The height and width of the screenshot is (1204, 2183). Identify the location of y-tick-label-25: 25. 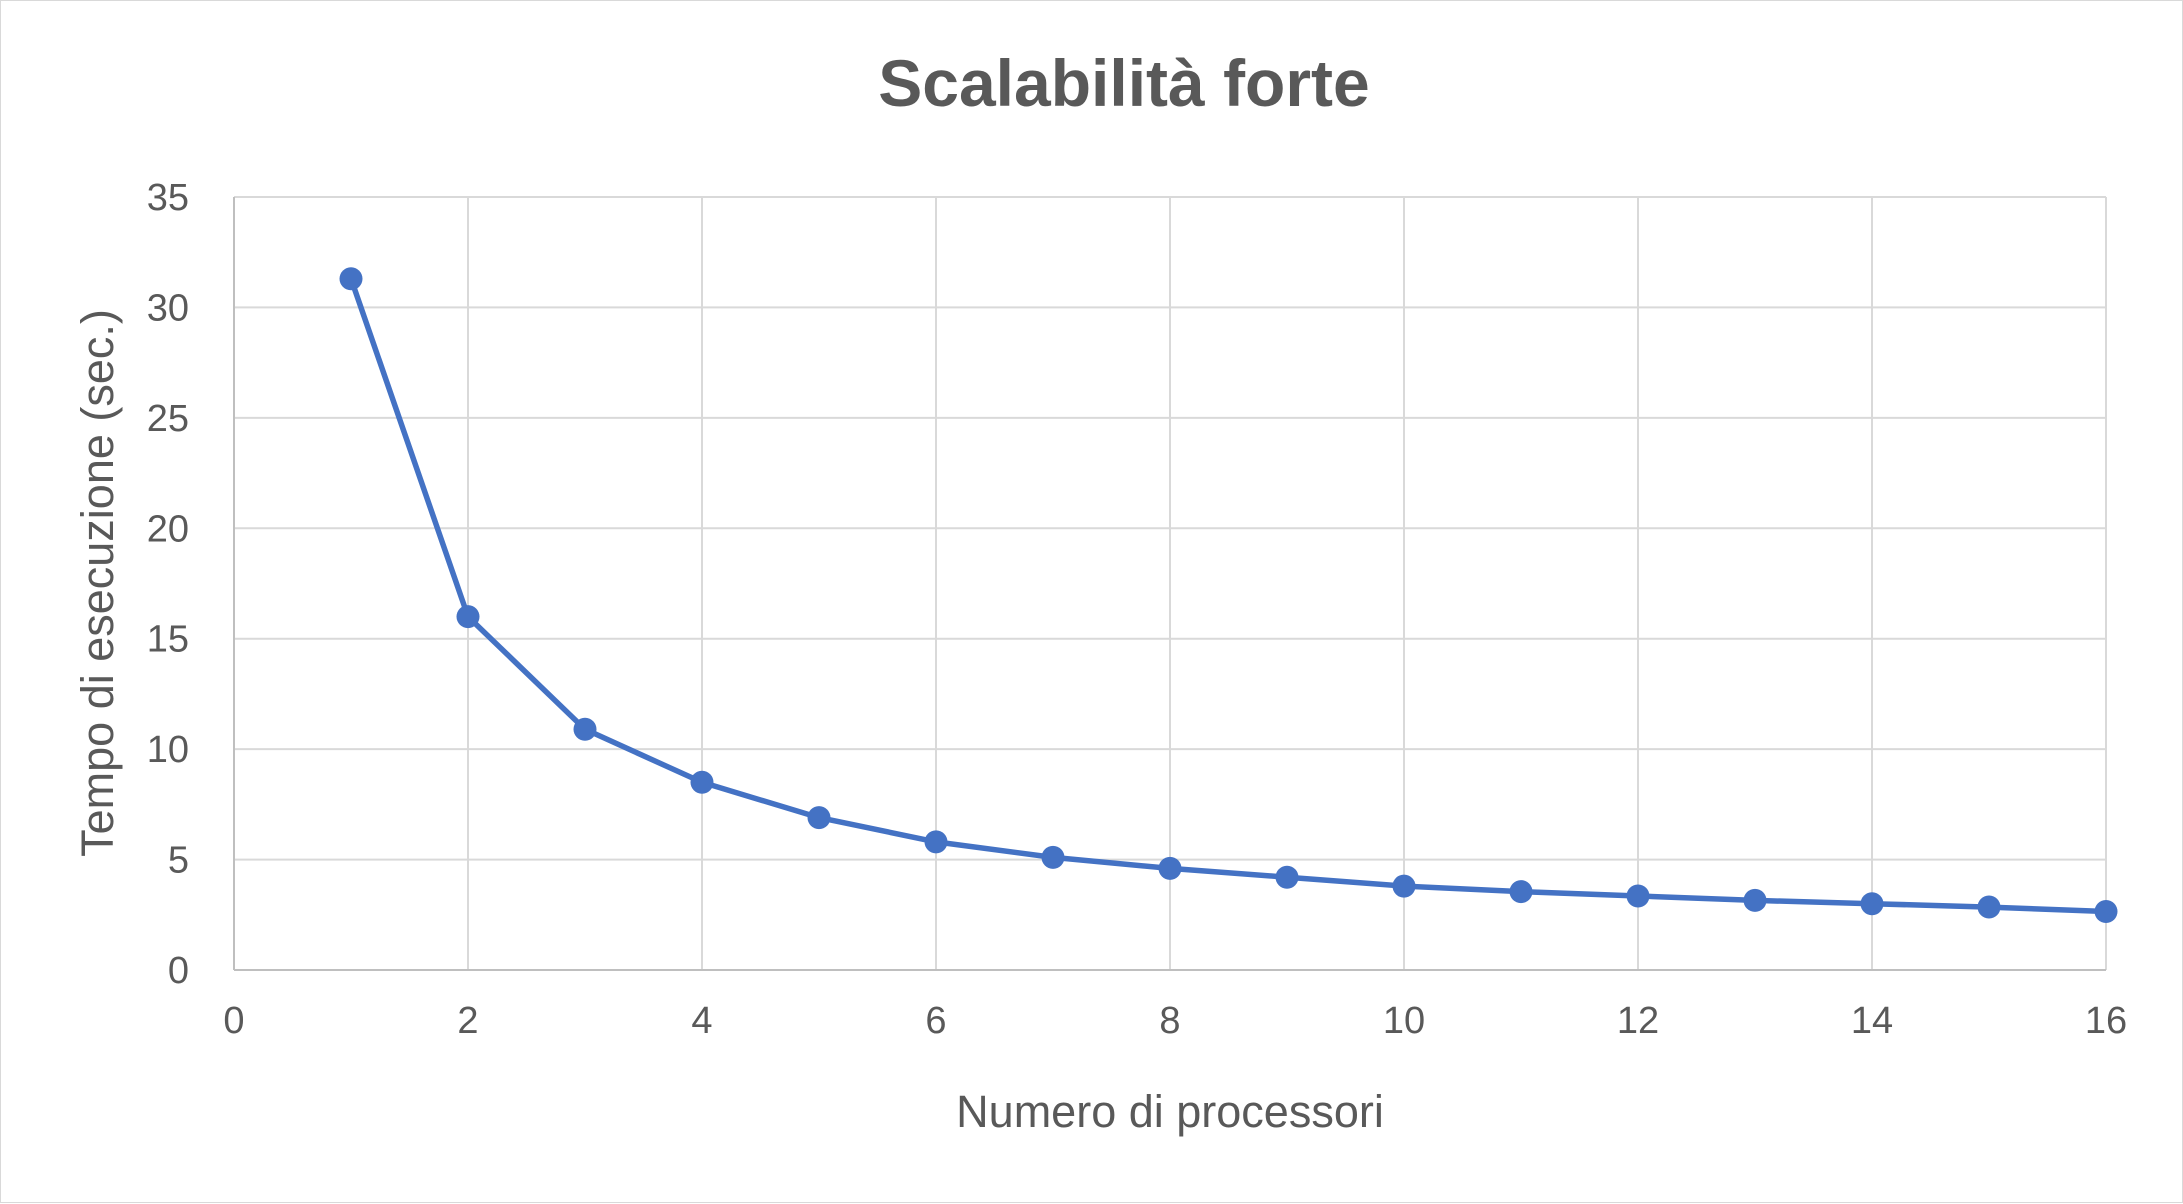
(168, 419).